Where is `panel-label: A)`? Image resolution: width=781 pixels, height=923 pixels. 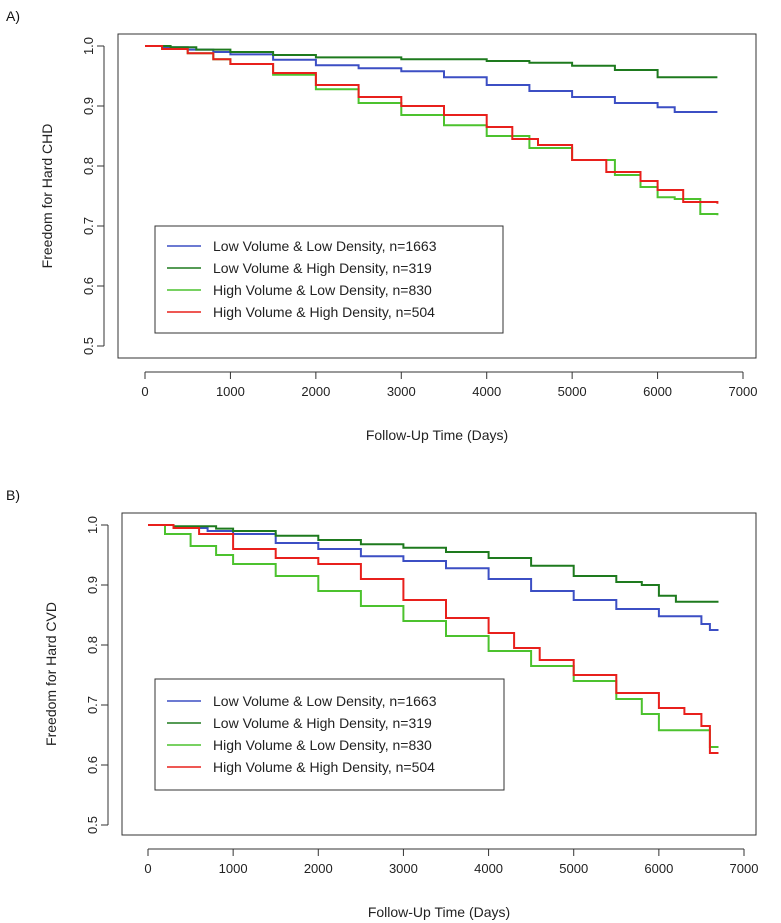 panel-label: A) is located at coordinates (13, 16).